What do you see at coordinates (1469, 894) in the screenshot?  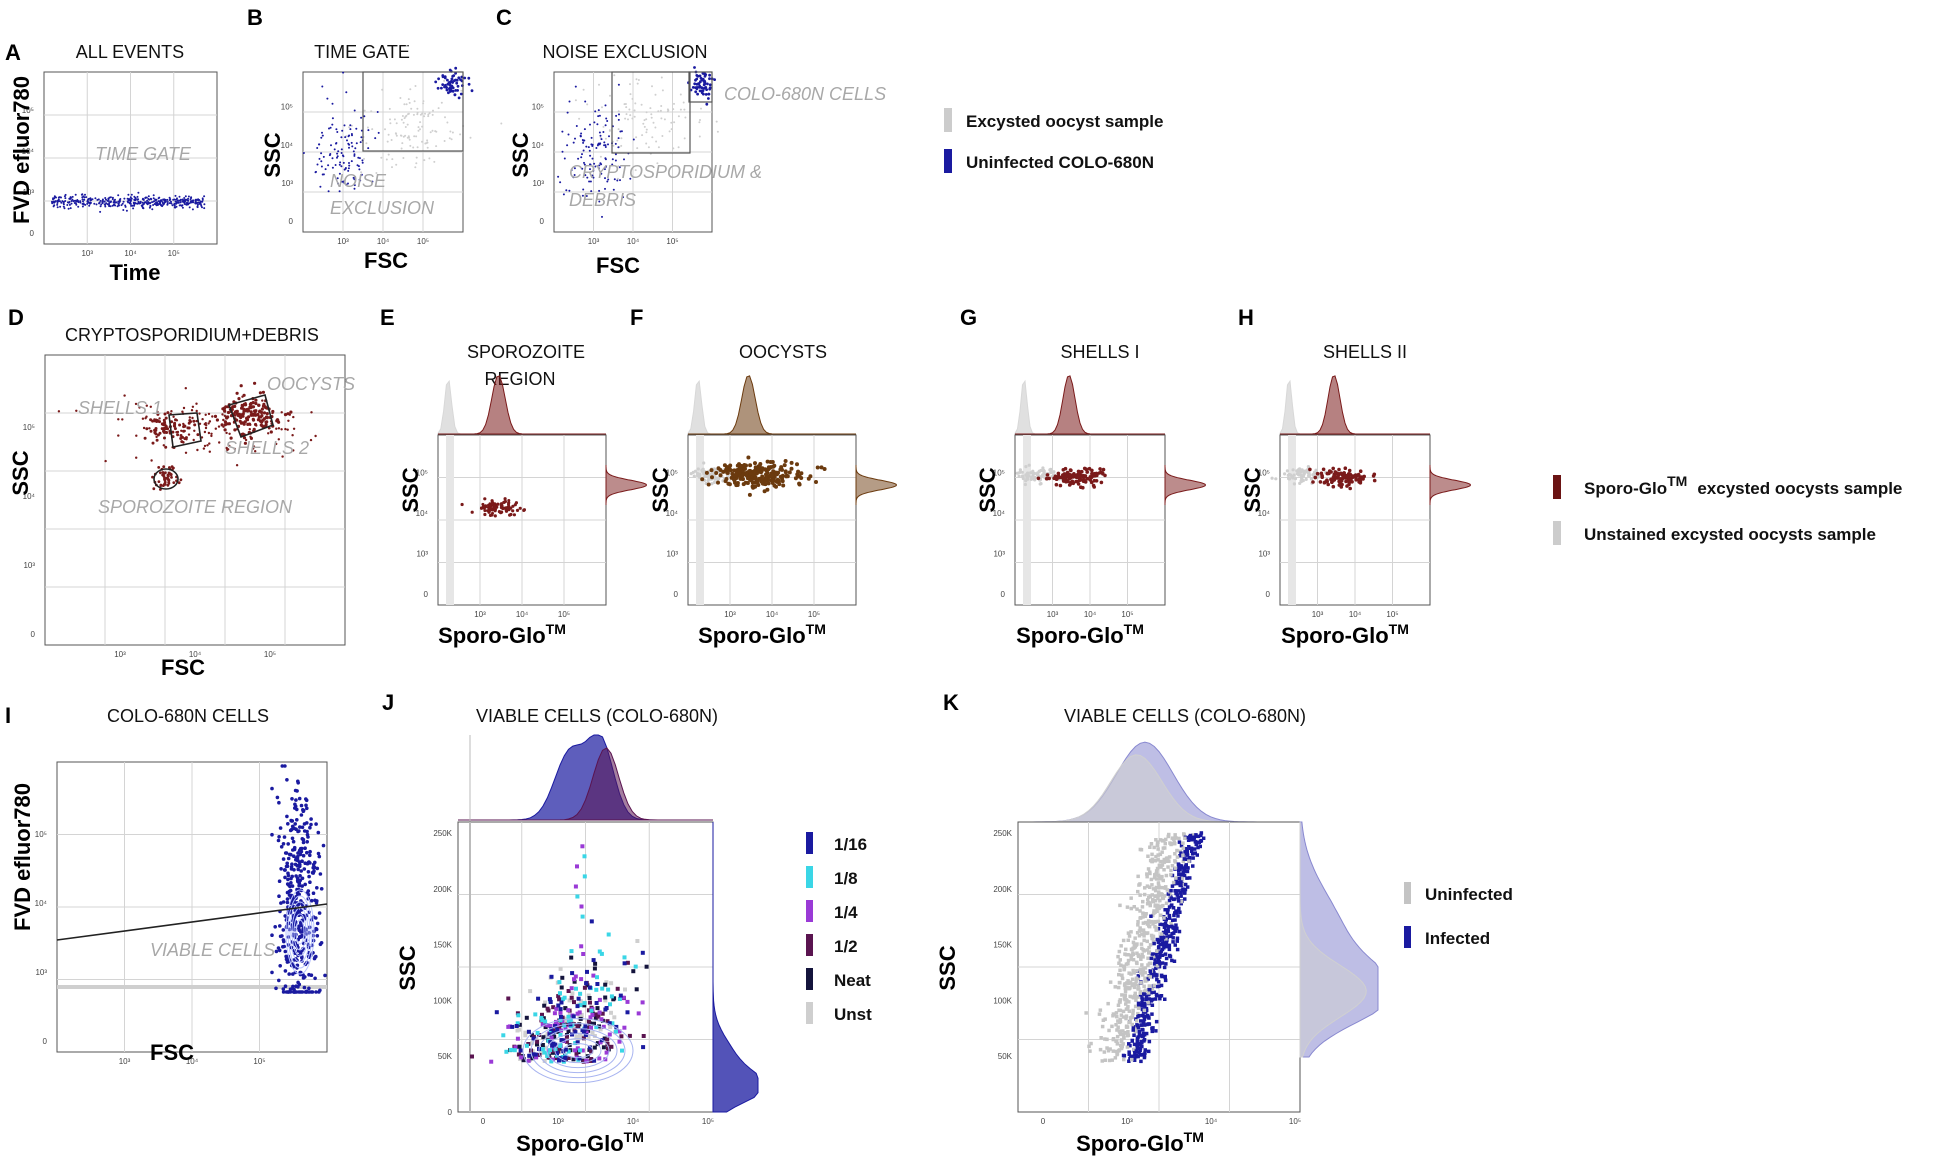 I see `panel-k-legend-label-0: Uninfected` at bounding box center [1469, 894].